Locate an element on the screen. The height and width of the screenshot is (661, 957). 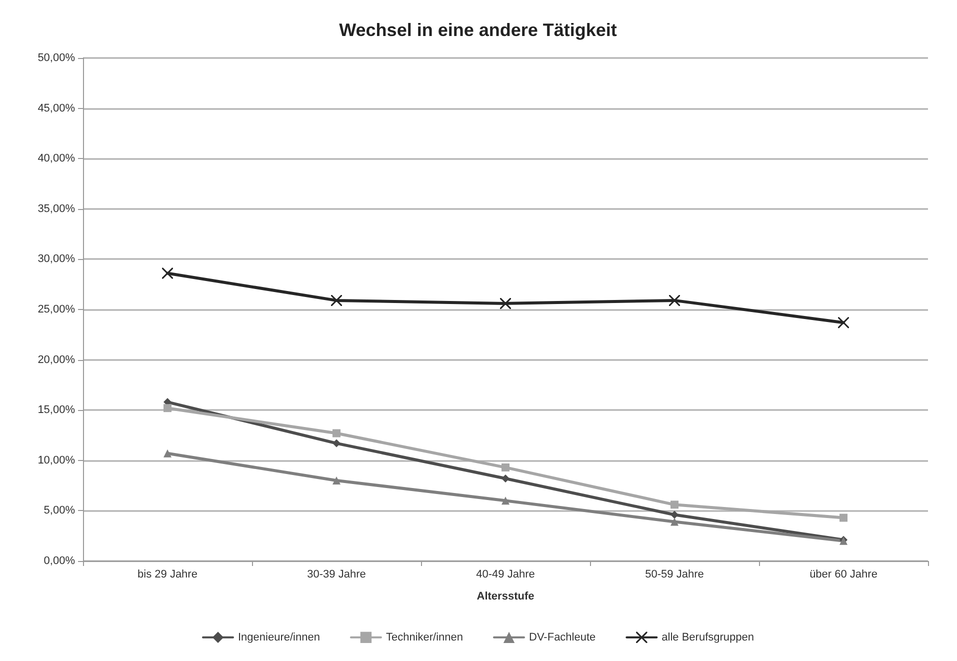
x-tick-label: 50-59 Jahre is located at coordinates (674, 574).